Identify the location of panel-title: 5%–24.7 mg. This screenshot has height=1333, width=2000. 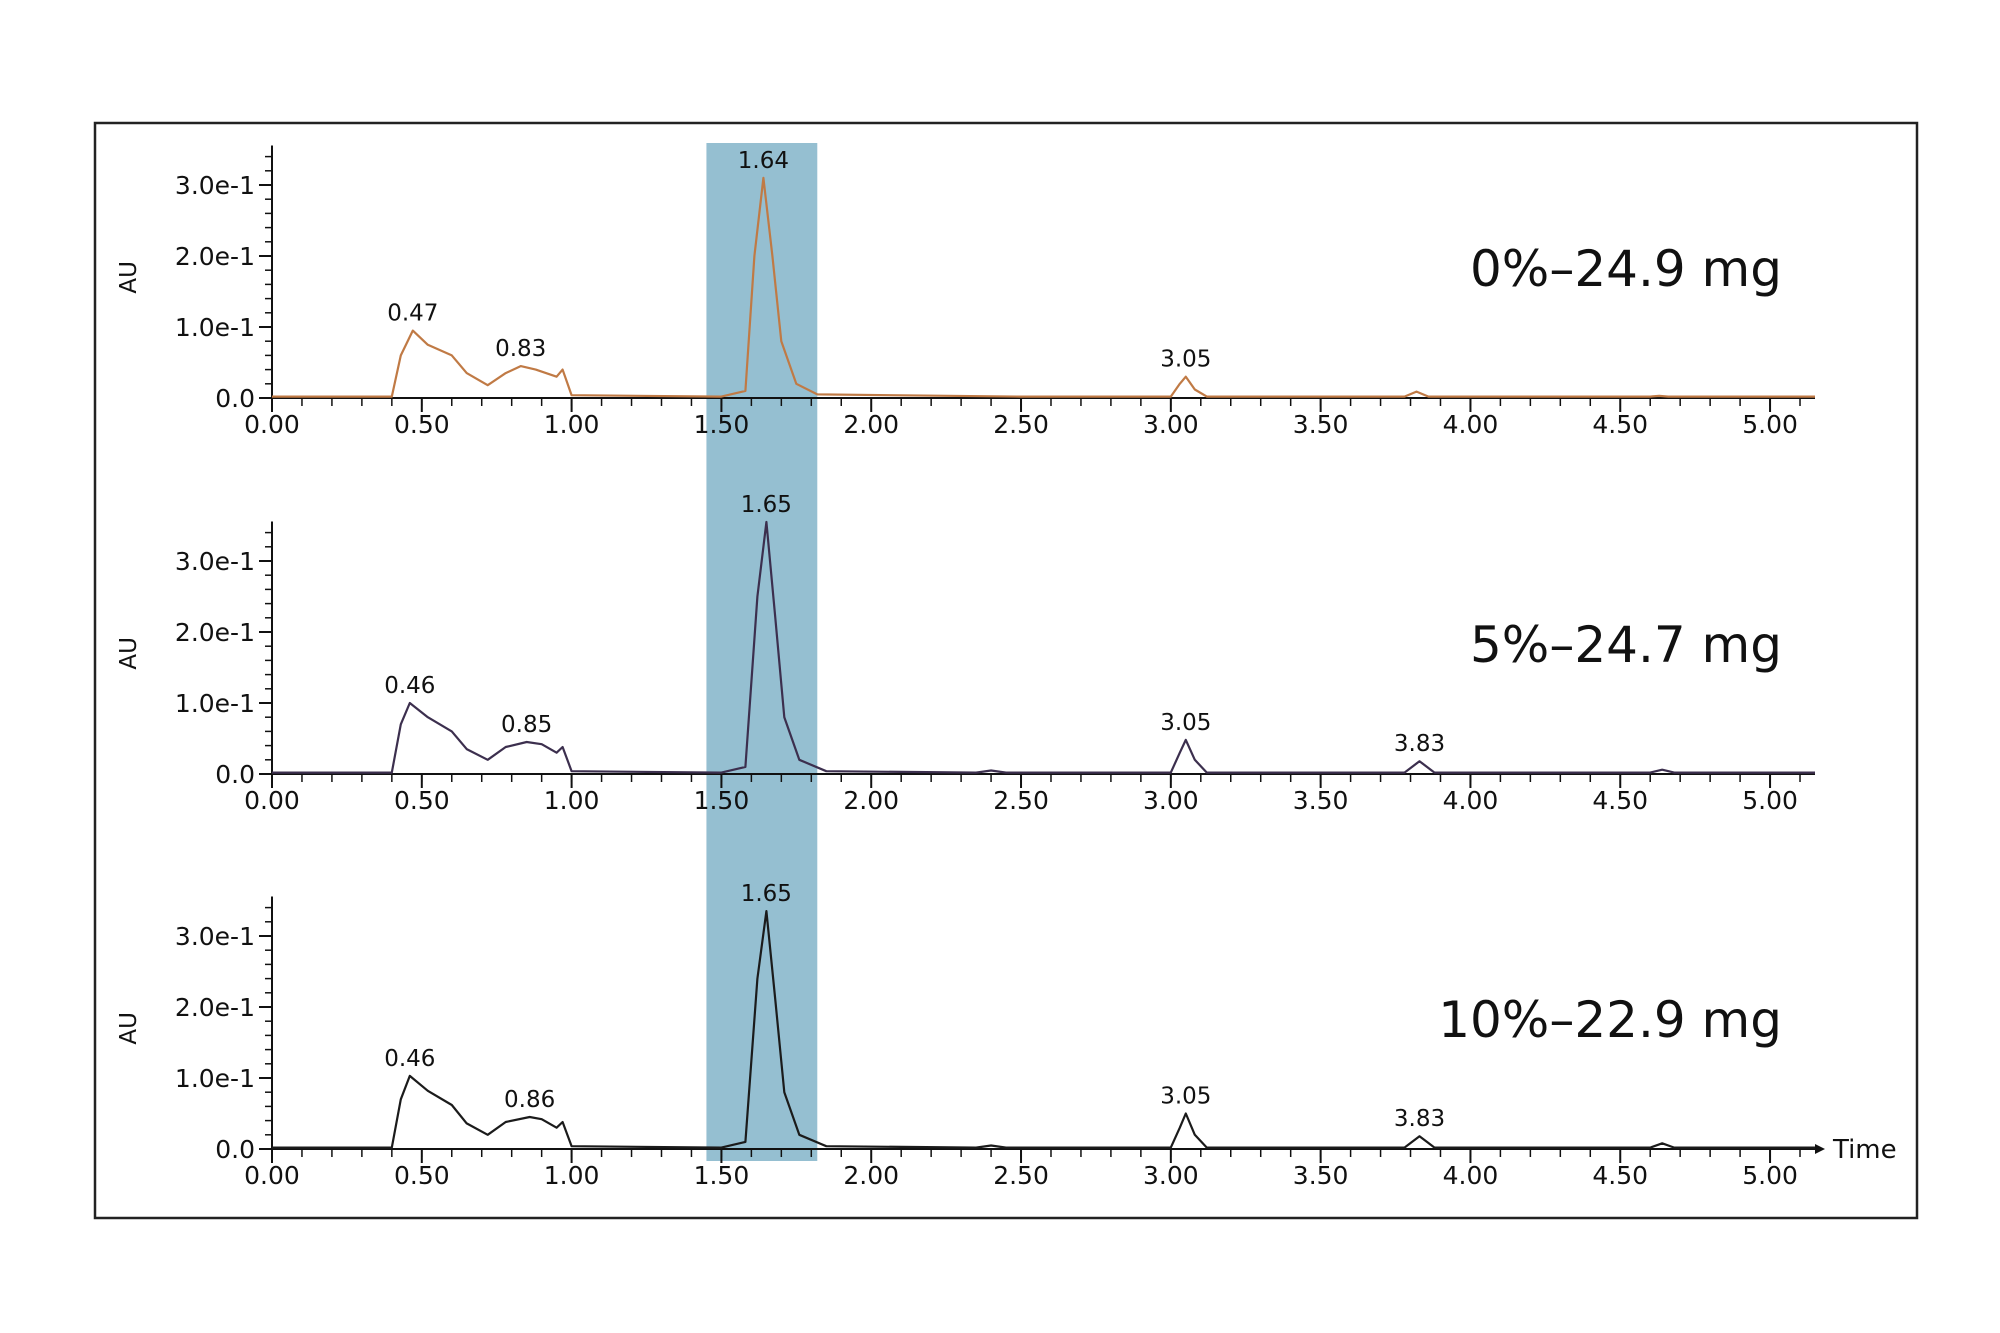
(1626, 645).